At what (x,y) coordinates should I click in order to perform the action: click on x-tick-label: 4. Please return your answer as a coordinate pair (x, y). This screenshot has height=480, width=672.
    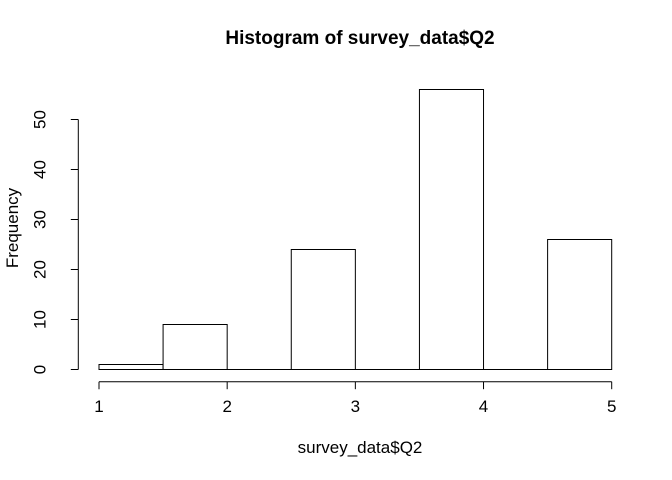
    Looking at the image, I should click on (483, 406).